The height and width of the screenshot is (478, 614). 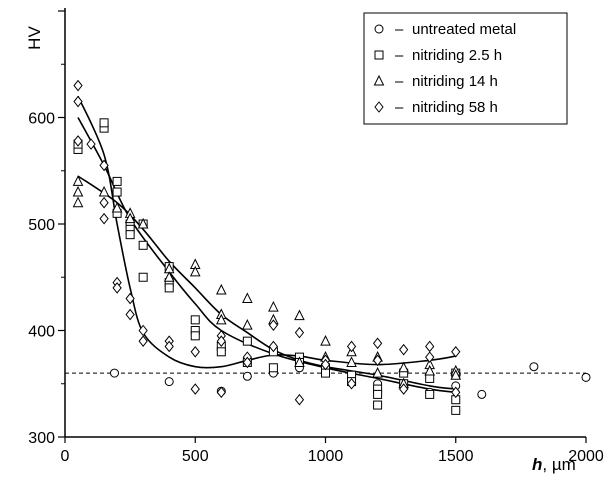 What do you see at coordinates (586, 456) in the screenshot?
I see `x-tick-label: 2000` at bounding box center [586, 456].